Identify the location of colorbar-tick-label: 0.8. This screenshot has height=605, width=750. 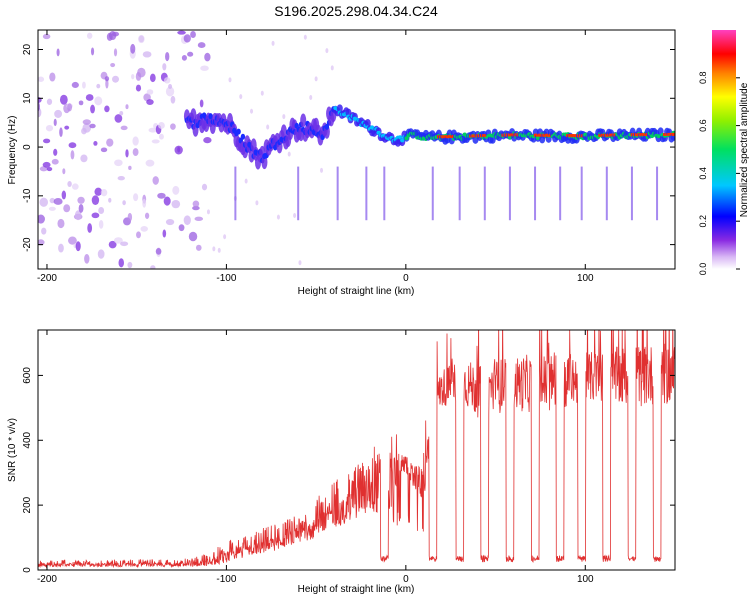
(703, 78).